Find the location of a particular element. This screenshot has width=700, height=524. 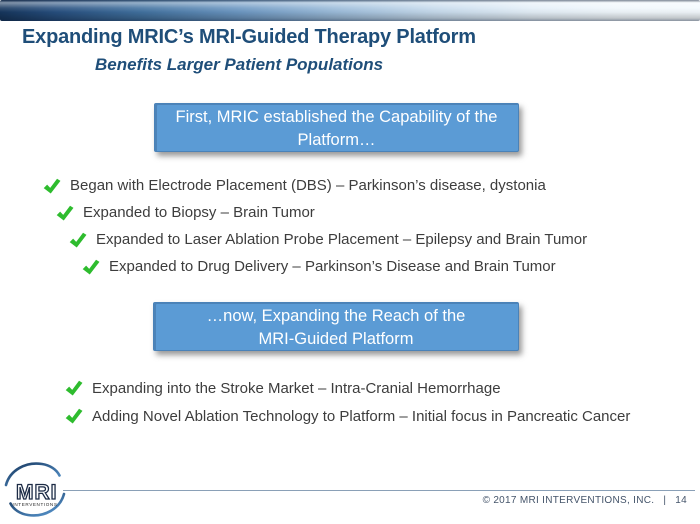

slide-subtitle: Benefits Larger Patient Populations is located at coordinates (239, 64).